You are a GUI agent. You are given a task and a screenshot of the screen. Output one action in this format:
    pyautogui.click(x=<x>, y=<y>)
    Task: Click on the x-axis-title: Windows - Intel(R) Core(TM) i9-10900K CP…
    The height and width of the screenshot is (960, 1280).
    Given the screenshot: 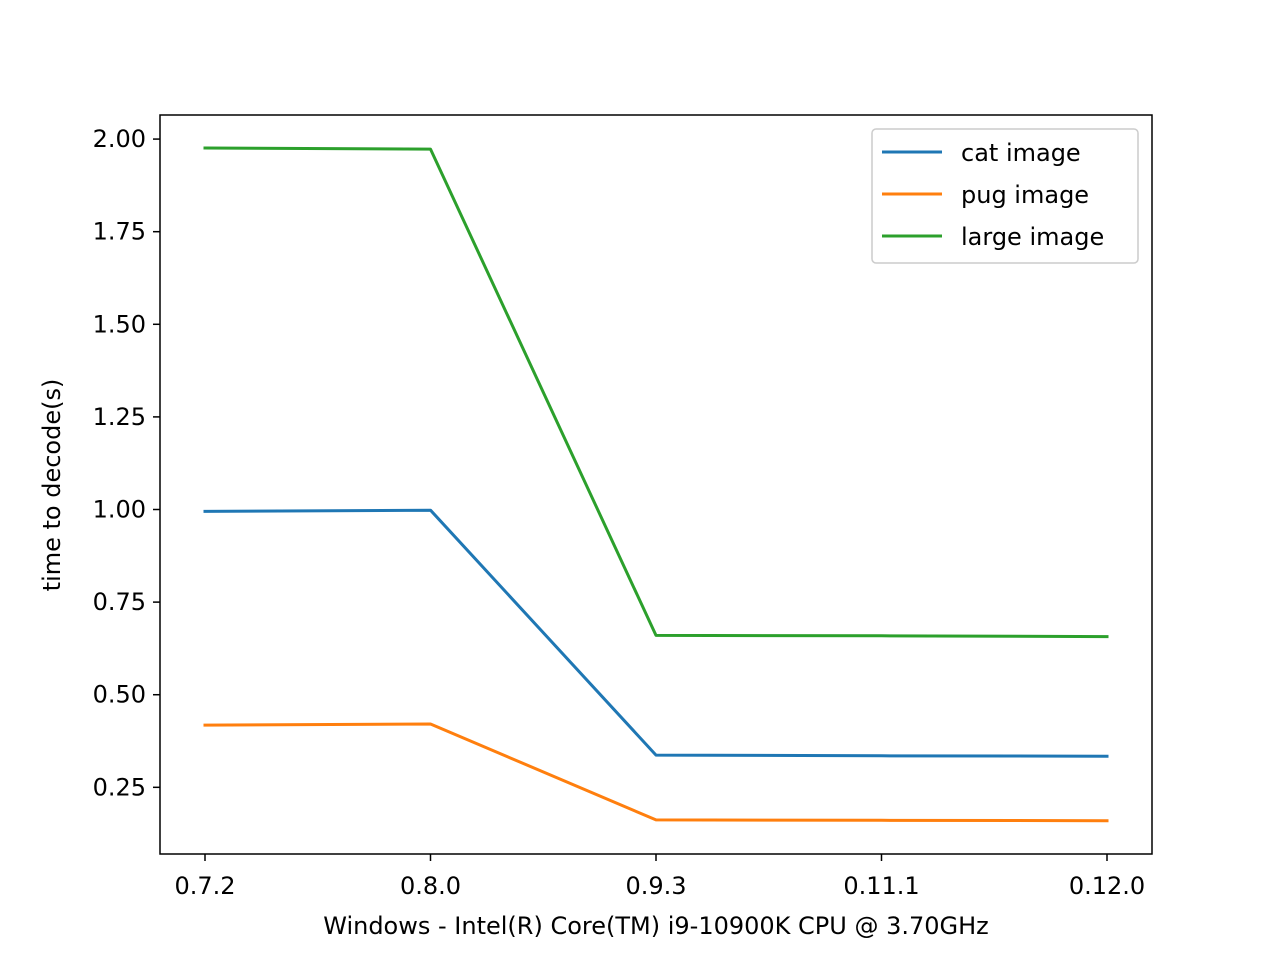 What is the action you would take?
    pyautogui.click(x=656, y=926)
    